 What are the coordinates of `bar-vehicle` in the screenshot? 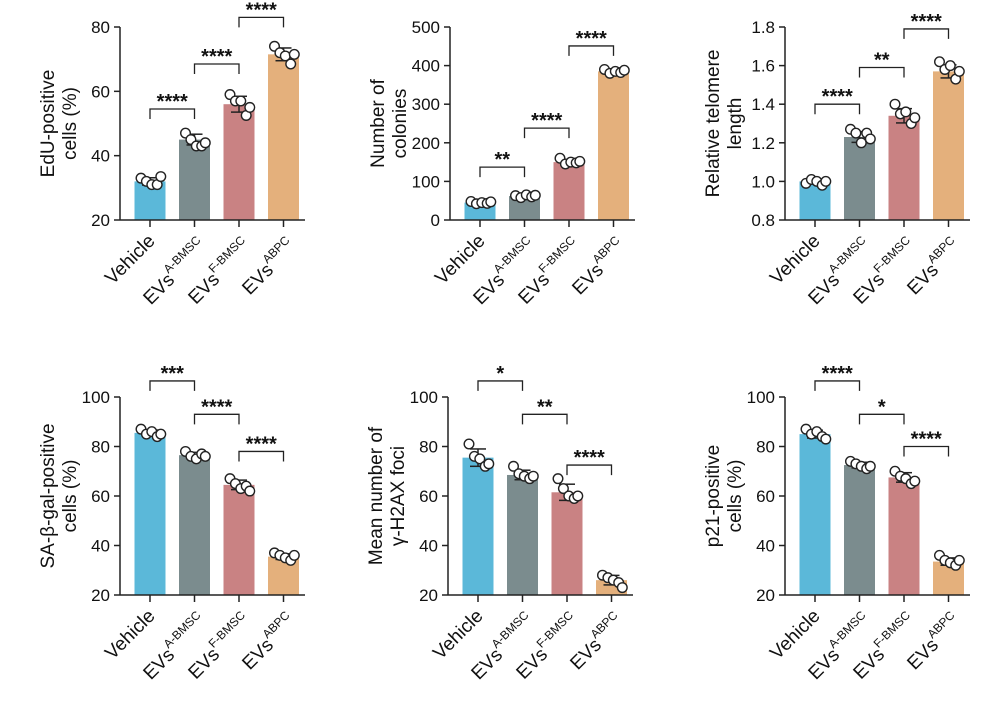 It's located at (150, 513).